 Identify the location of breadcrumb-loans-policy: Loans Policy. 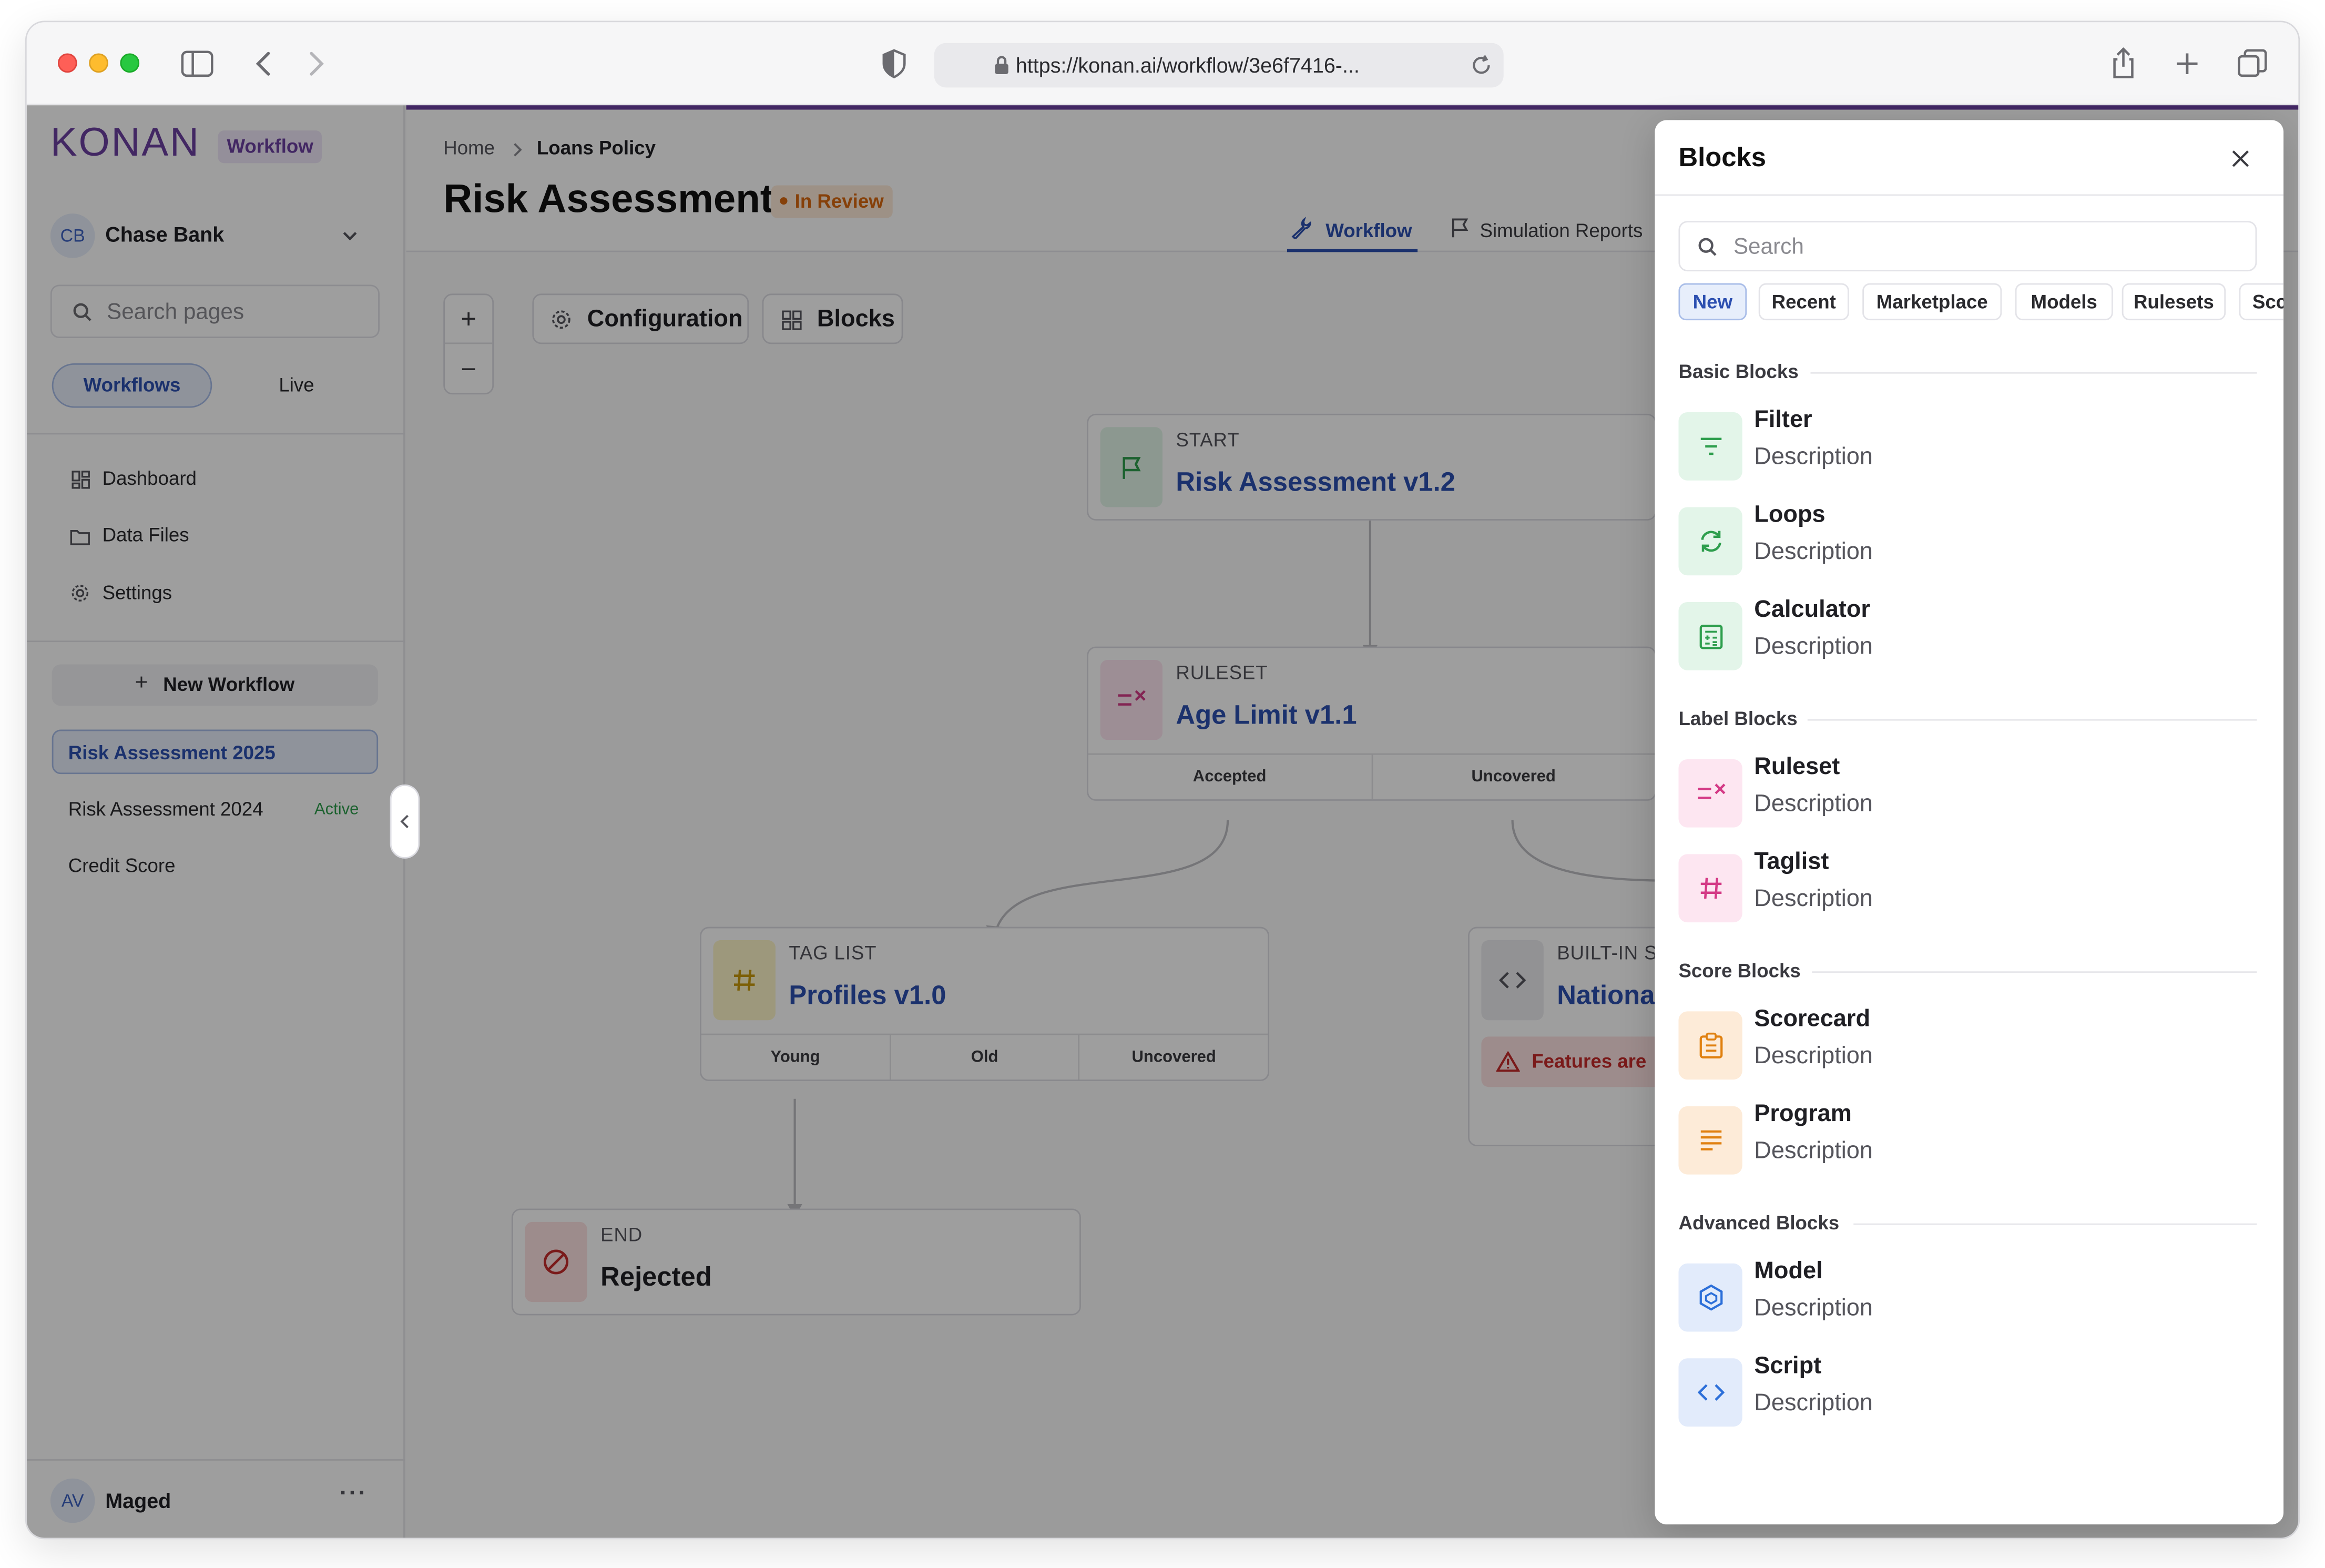
(596, 147).